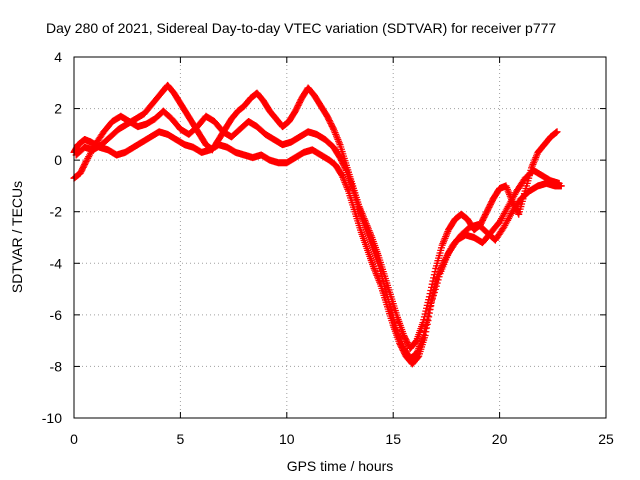 The height and width of the screenshot is (480, 640). Describe the element at coordinates (340, 466) in the screenshot. I see `x-axis-label: GPS time / hours` at that location.